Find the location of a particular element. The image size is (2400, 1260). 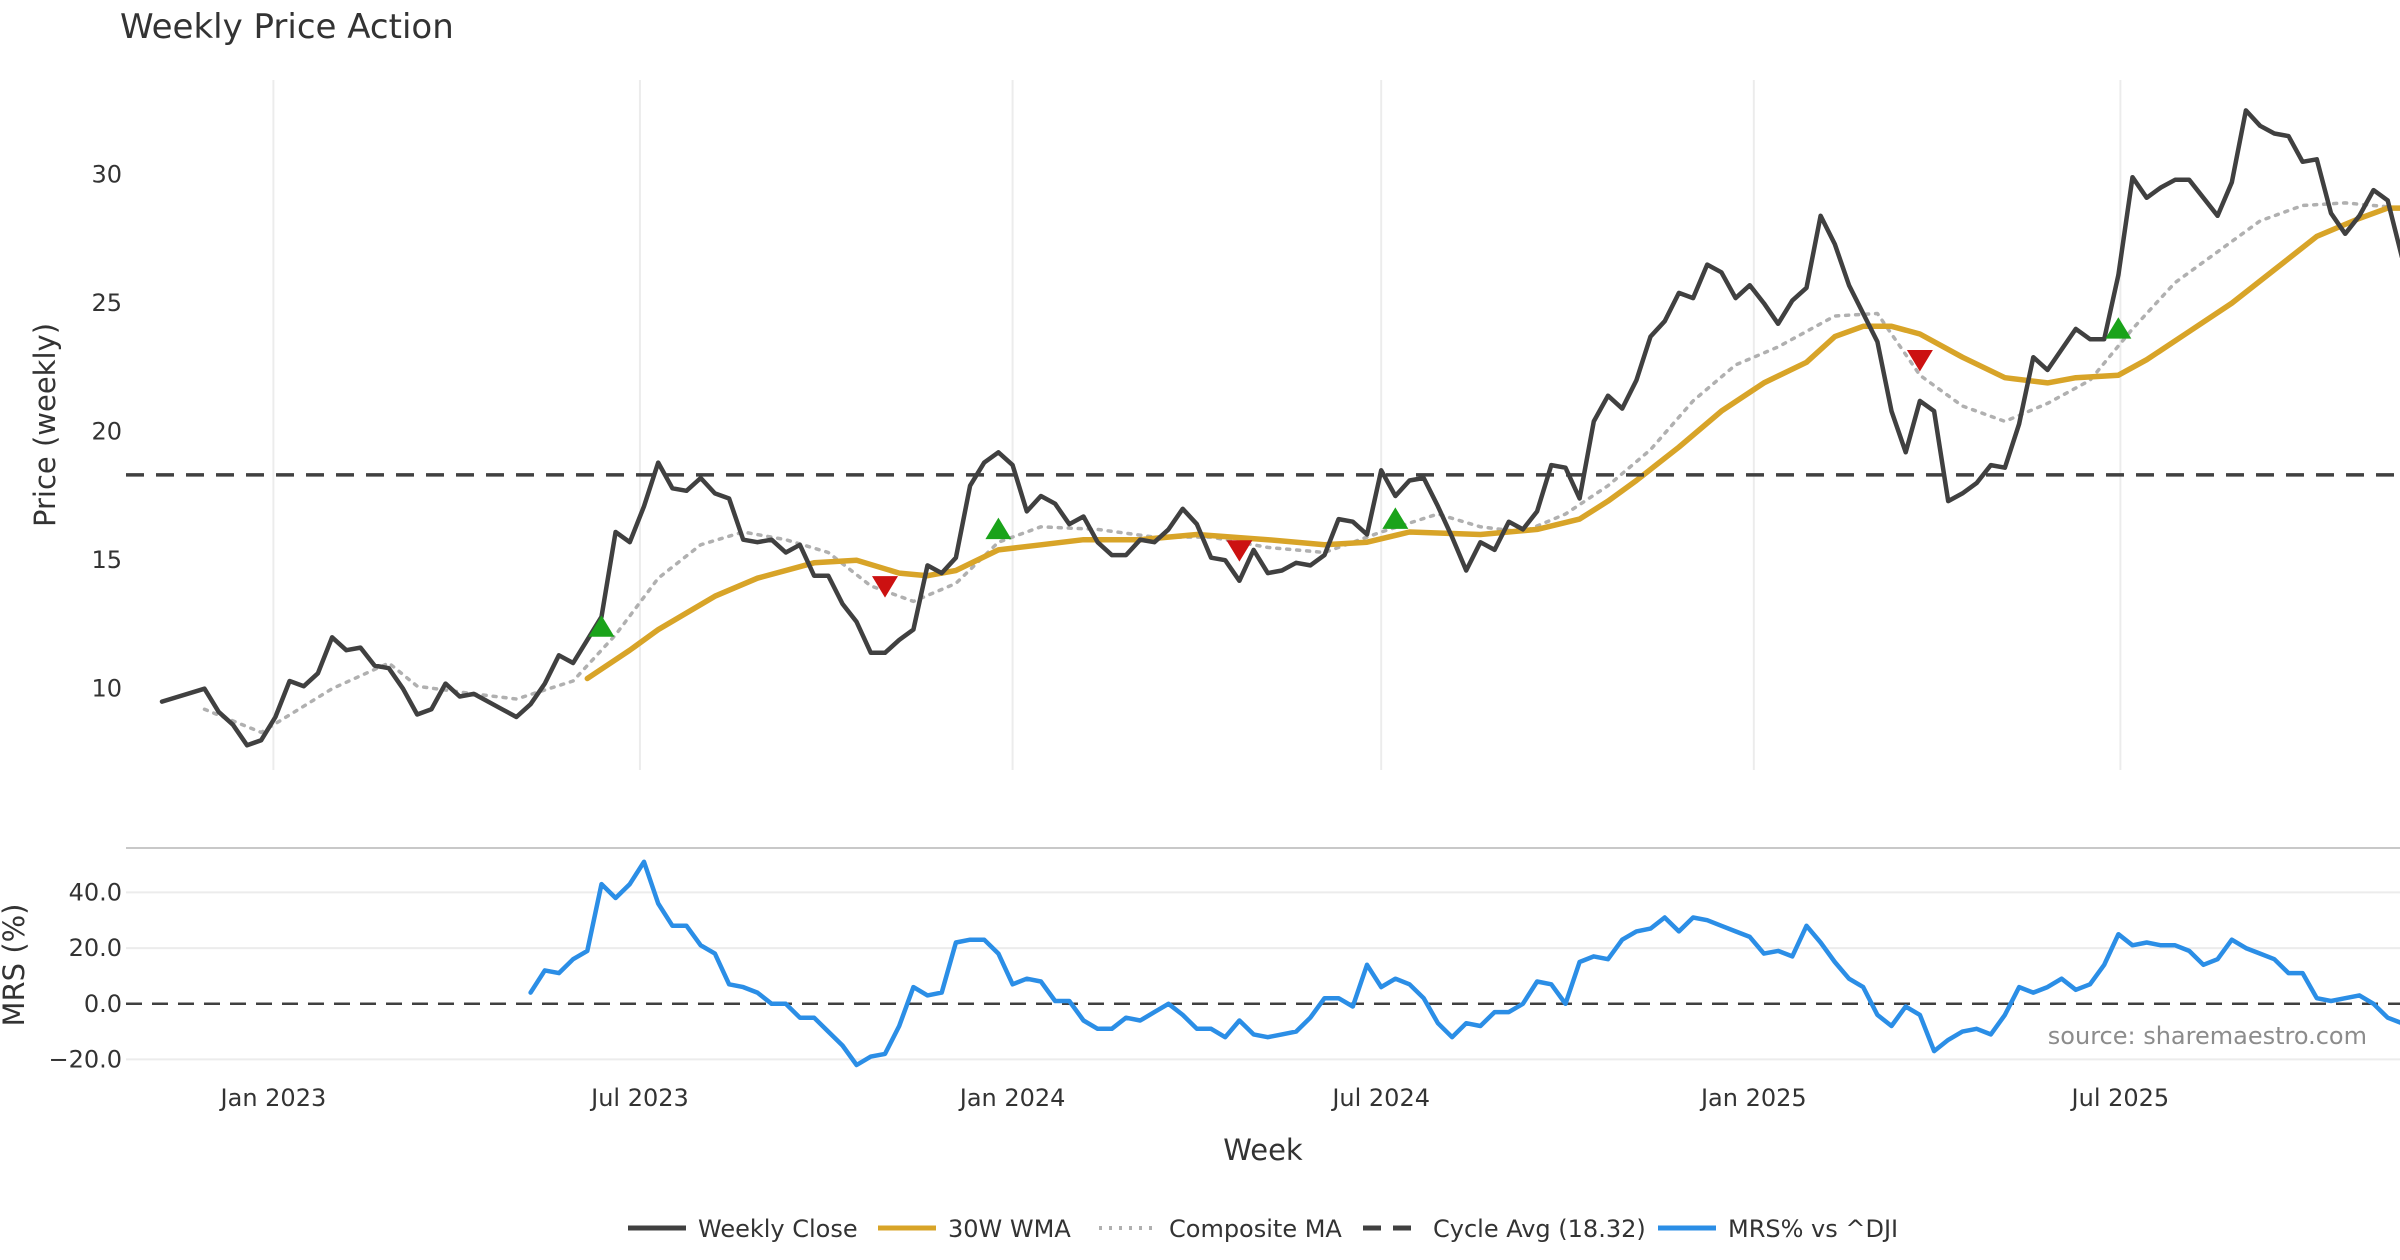

legend-item: Weekly Close is located at coordinates (743, 1229).